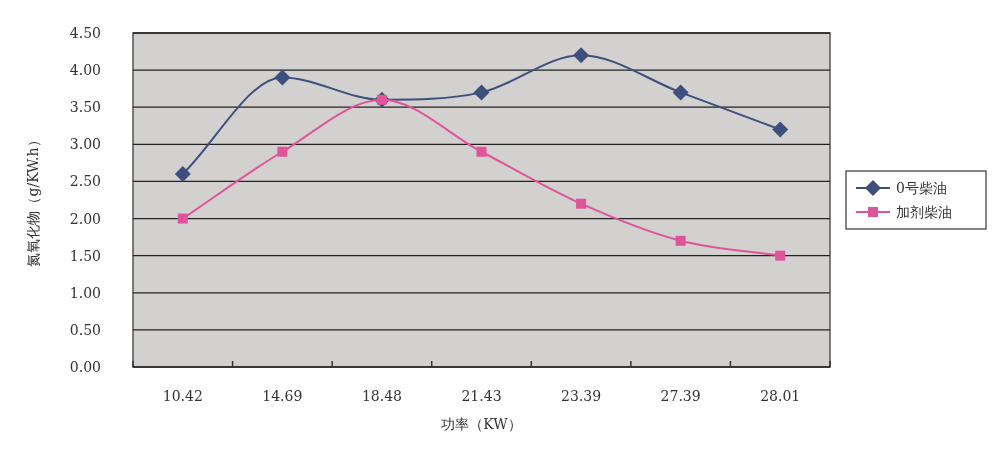 Image resolution: width=1005 pixels, height=452 pixels. Describe the element at coordinates (780, 396) in the screenshot. I see `x-tick-label: 28.01` at that location.